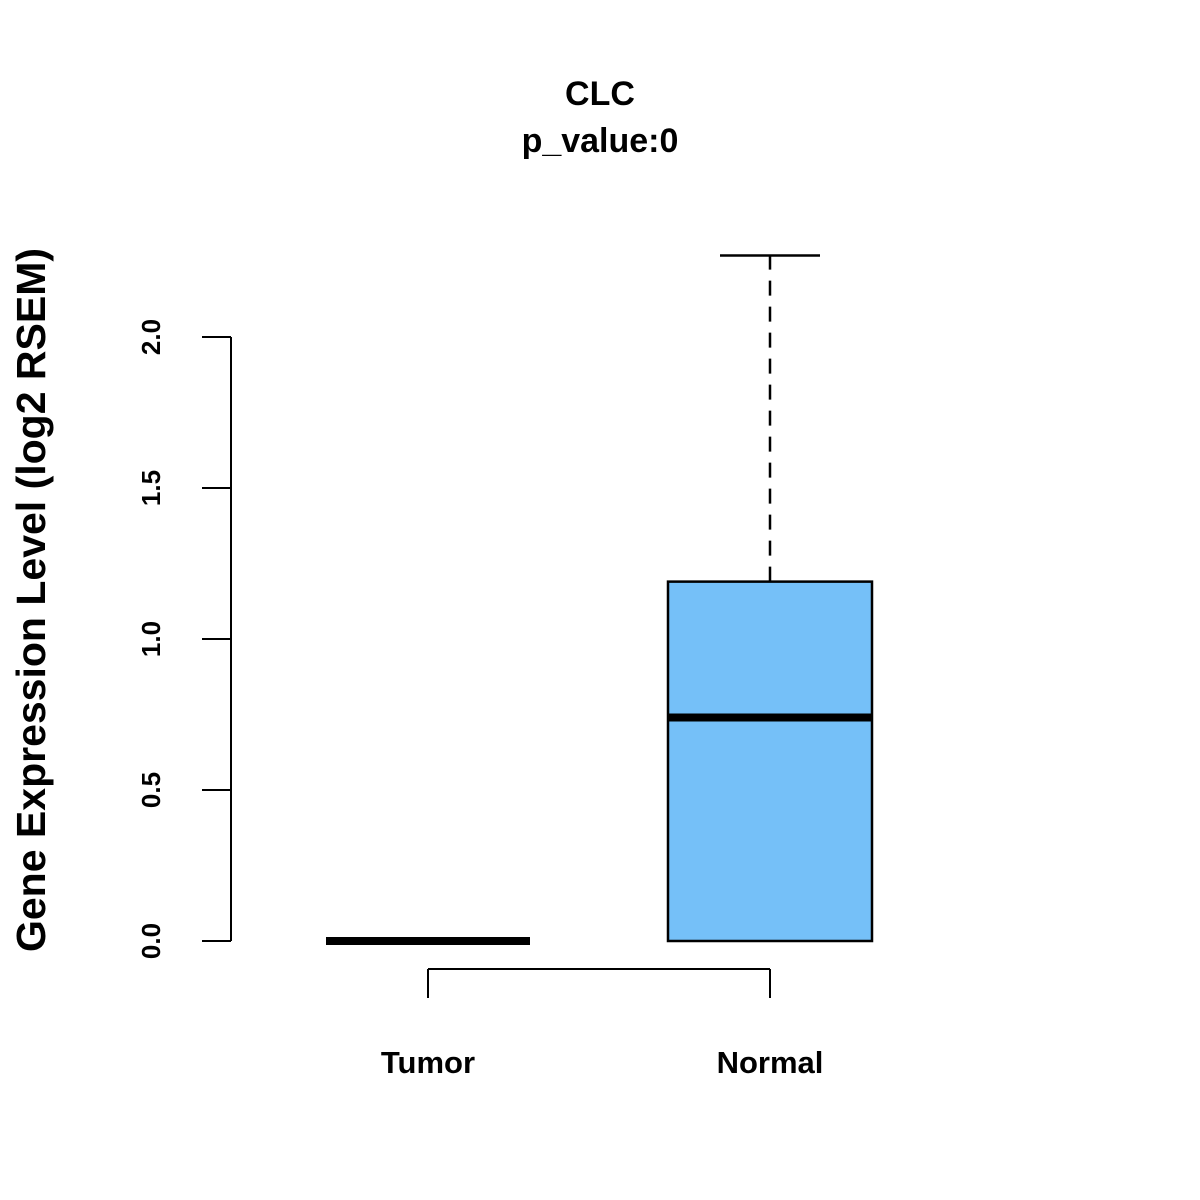 Image resolution: width=1200 pixels, height=1200 pixels. I want to click on y-tick-label: 1.0, so click(151, 639).